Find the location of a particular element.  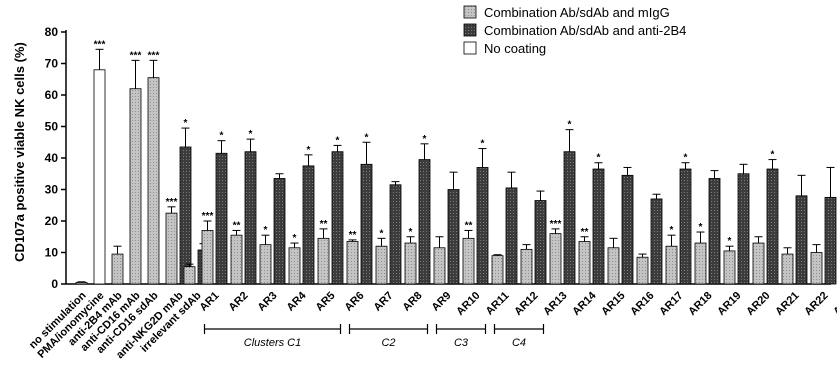

legend-label: Combination Ab/sdAb and mIgG is located at coordinates (577, 12).